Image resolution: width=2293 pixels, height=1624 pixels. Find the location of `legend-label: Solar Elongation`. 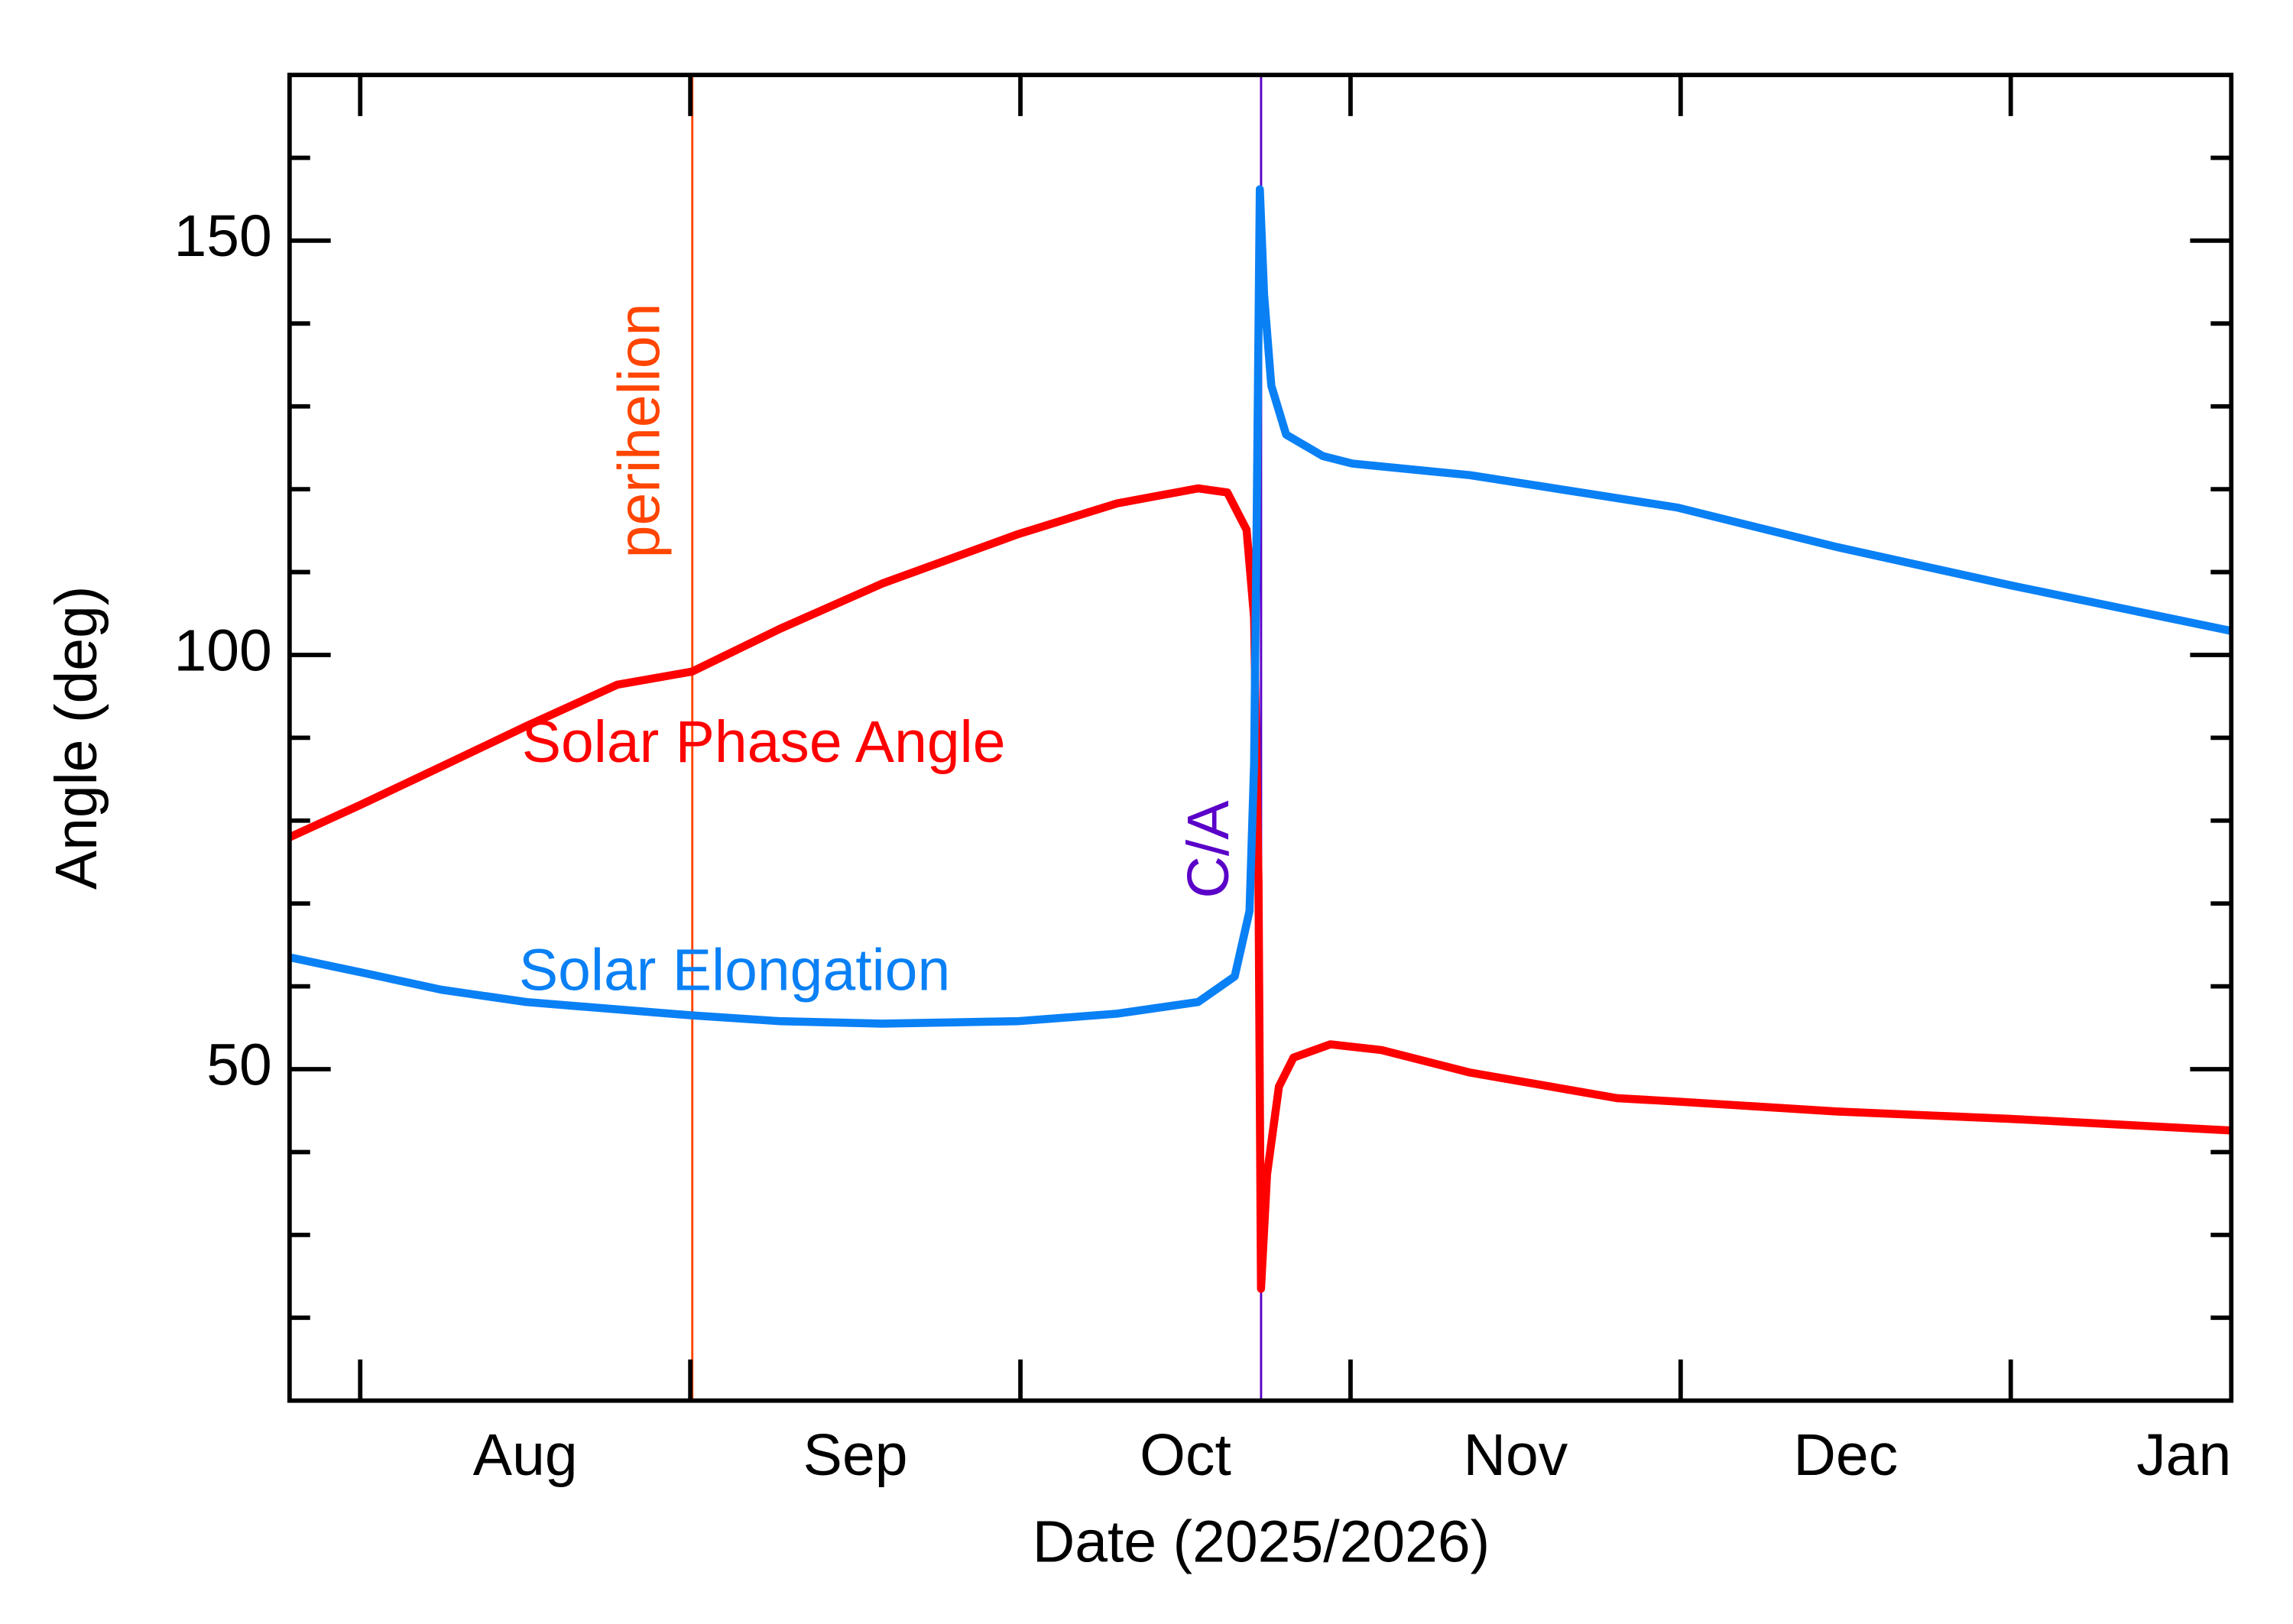

legend-label: Solar Elongation is located at coordinates (734, 970).